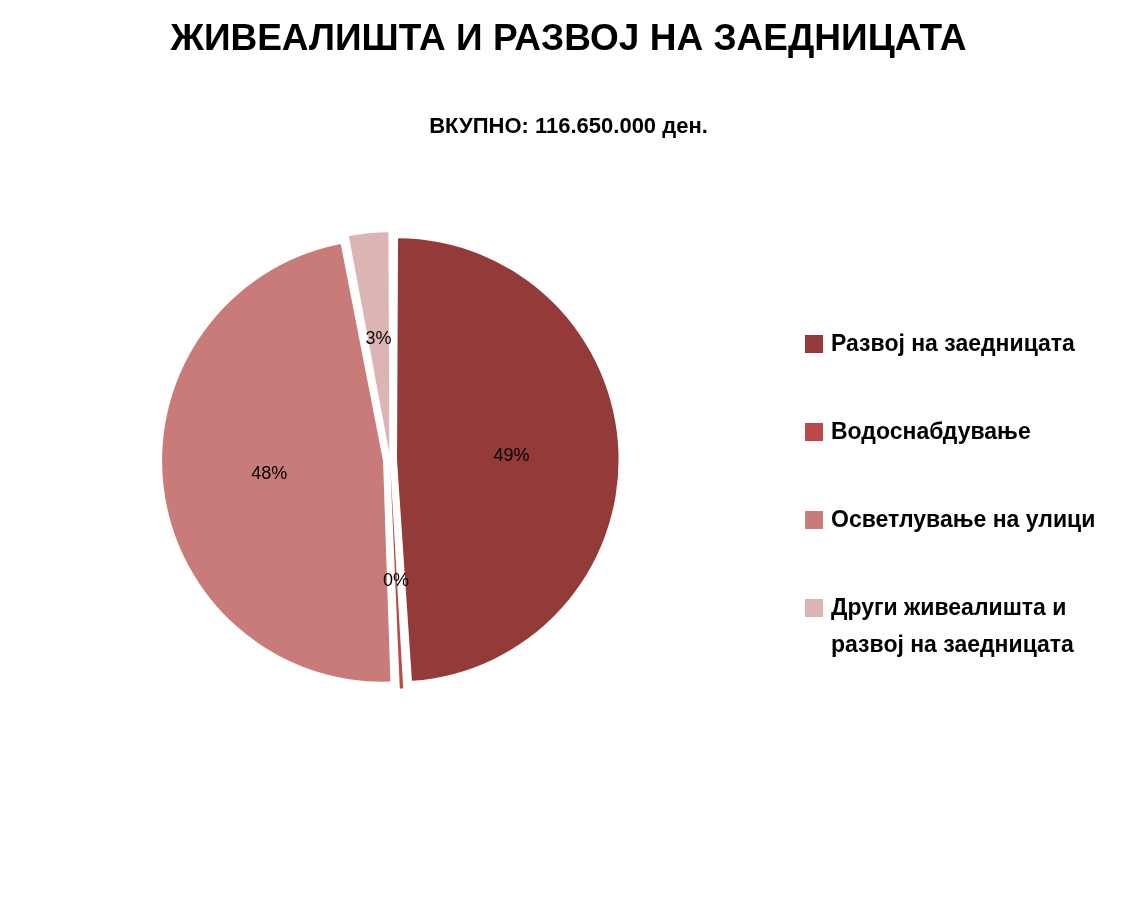 The width and height of the screenshot is (1137, 913). I want to click on chart-title: ЖИВЕАЛИШТА И РАЗВОЈ НА ЗАЕДНИЦАТА, so click(568, 38).